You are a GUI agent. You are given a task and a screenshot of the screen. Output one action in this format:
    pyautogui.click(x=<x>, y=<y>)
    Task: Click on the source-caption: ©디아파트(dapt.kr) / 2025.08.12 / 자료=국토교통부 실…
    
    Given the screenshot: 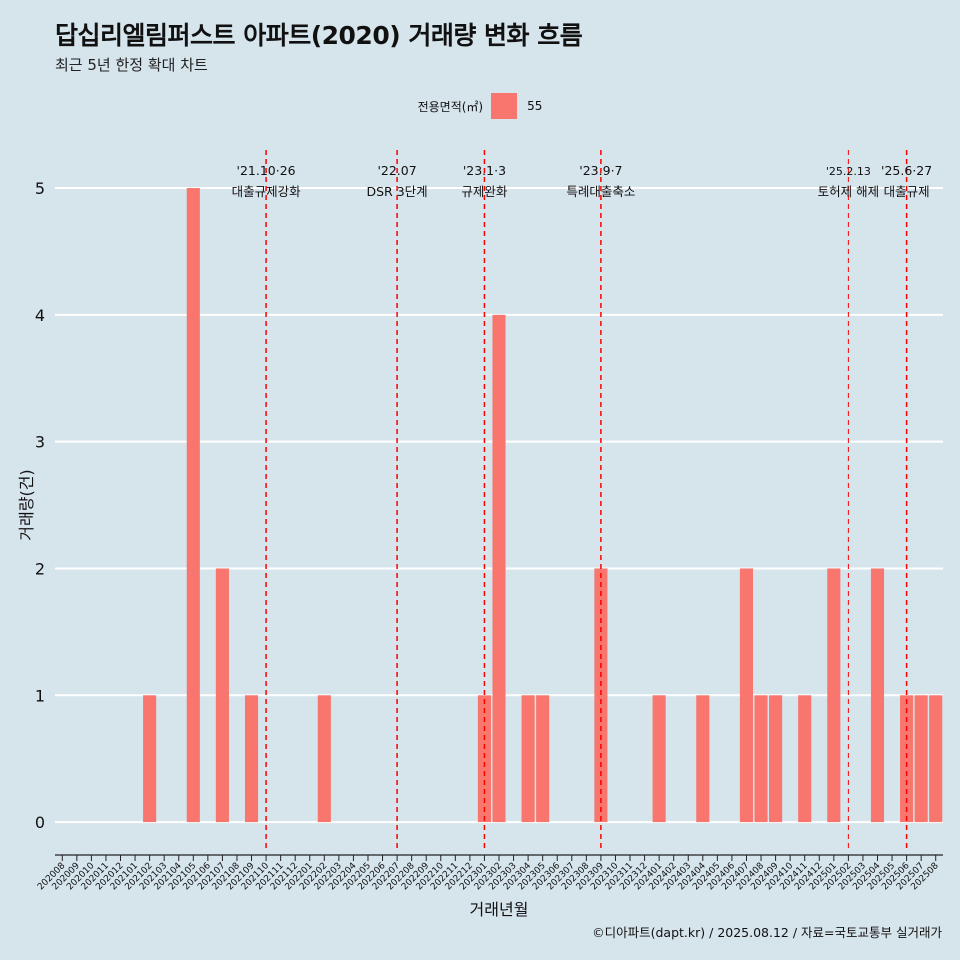 What is the action you would take?
    pyautogui.click(x=767, y=932)
    